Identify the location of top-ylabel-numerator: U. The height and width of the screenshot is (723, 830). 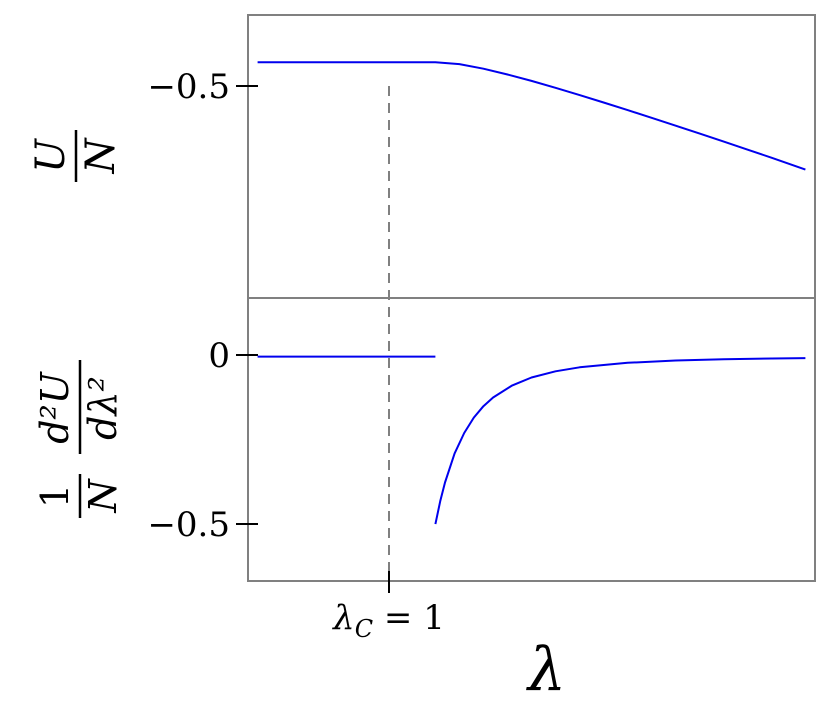
(51, 155).